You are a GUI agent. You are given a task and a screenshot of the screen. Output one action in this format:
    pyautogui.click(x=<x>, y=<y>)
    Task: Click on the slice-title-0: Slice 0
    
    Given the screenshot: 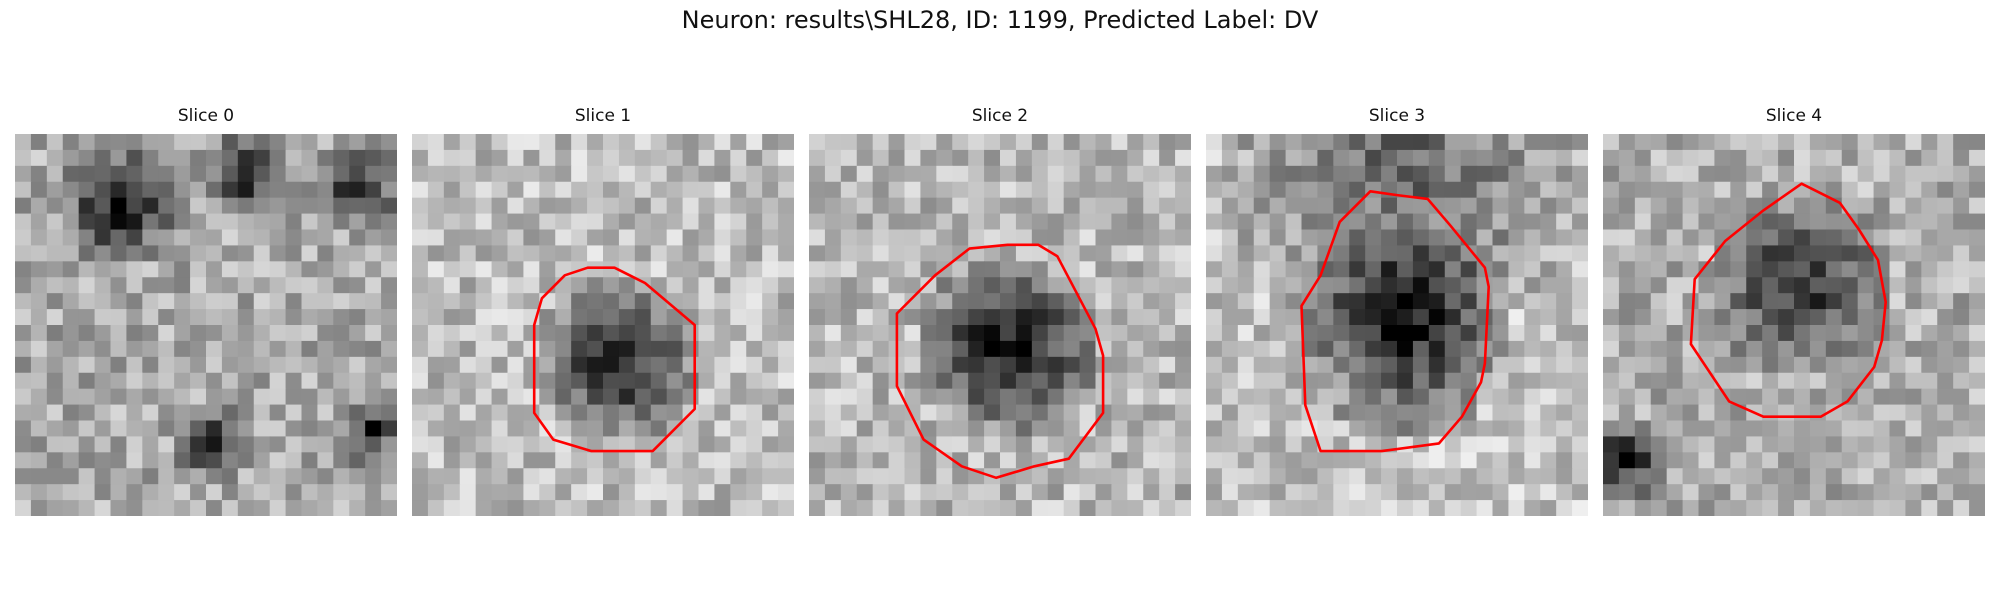 What is the action you would take?
    pyautogui.click(x=206, y=116)
    